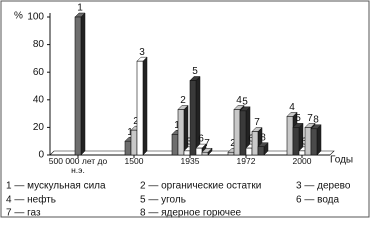 The image size is (370, 240). What do you see at coordinates (317, 200) in the screenshot?
I see `legend-entry: 6 — вода` at bounding box center [317, 200].